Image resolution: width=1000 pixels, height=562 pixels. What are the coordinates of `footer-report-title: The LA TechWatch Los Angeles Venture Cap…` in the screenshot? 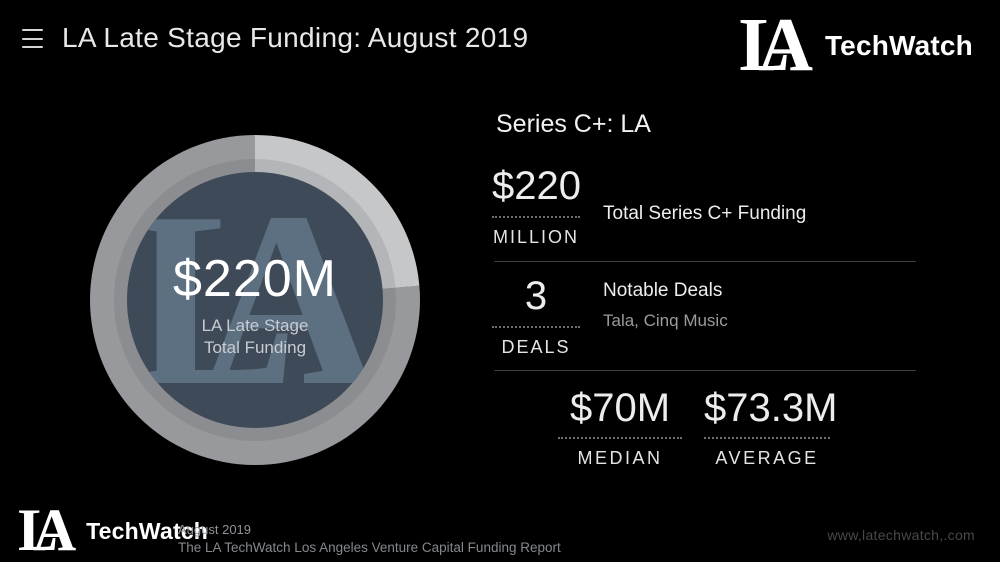 It's located at (369, 547).